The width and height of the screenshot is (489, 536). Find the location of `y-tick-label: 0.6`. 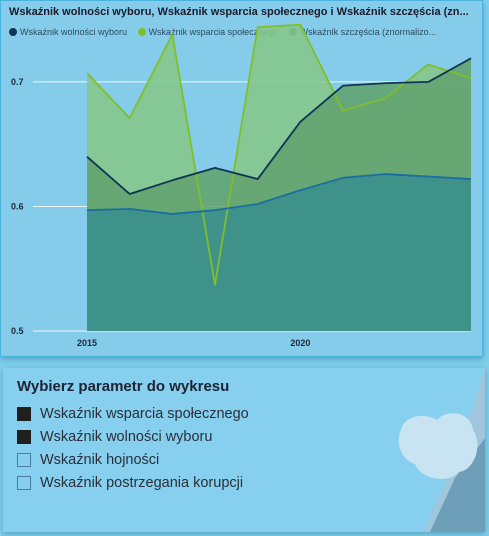

y-tick-label: 0.6 is located at coordinates (17, 206).